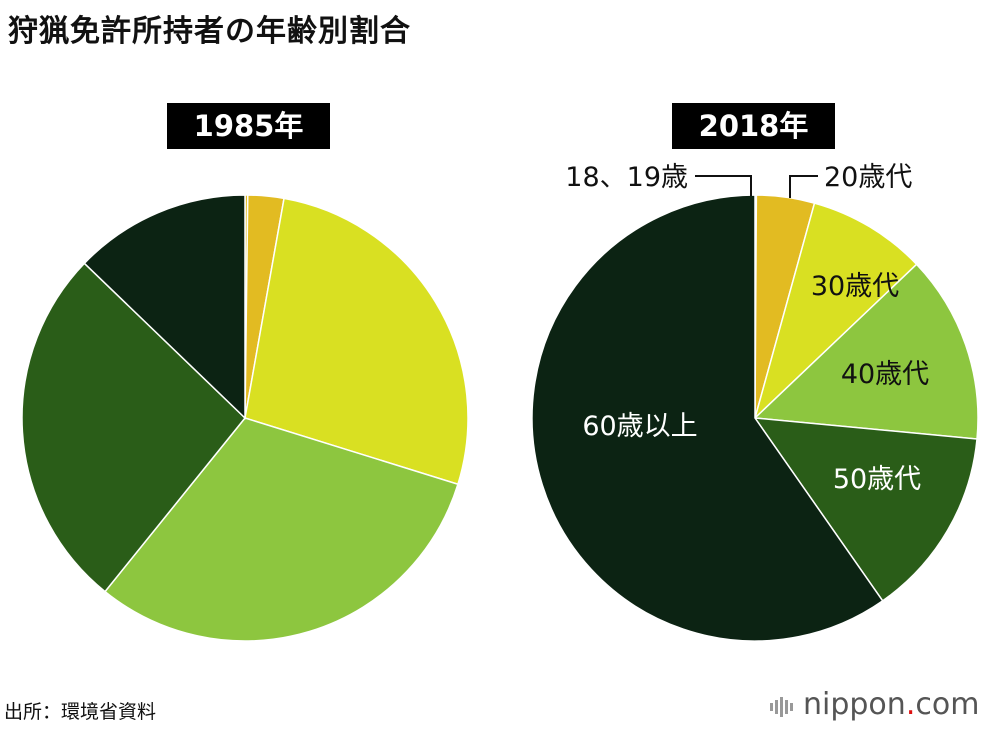 This screenshot has width=1000, height=730. I want to click on brand-logo: nippon.com, so click(874, 705).